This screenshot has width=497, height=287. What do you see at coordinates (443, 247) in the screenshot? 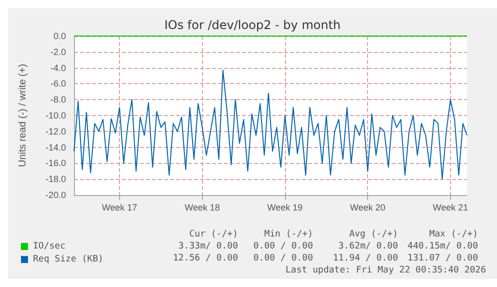
I see `text: 440.15m/ 0.00` at bounding box center [443, 247].